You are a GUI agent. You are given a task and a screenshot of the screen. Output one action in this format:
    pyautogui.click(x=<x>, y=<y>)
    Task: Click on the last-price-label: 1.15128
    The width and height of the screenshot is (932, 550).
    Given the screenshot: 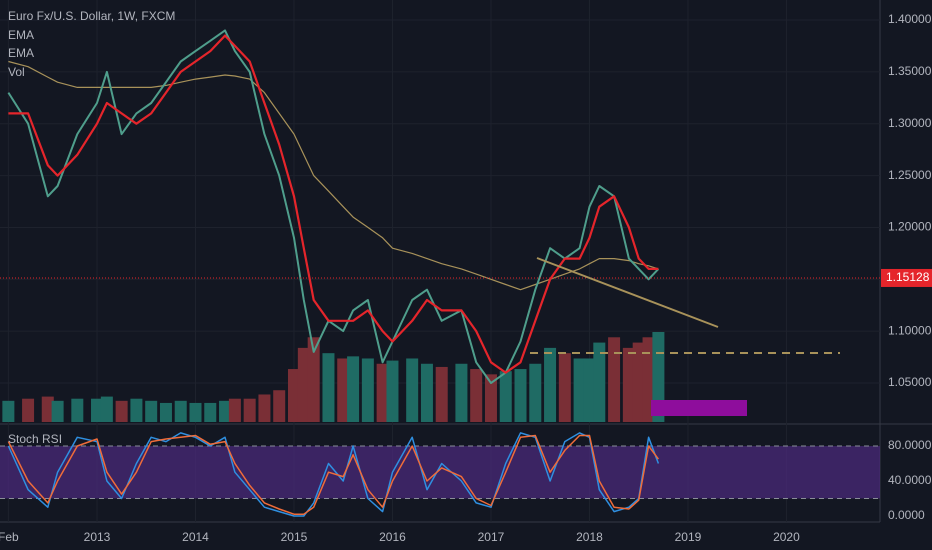 What is the action you would take?
    pyautogui.click(x=908, y=277)
    